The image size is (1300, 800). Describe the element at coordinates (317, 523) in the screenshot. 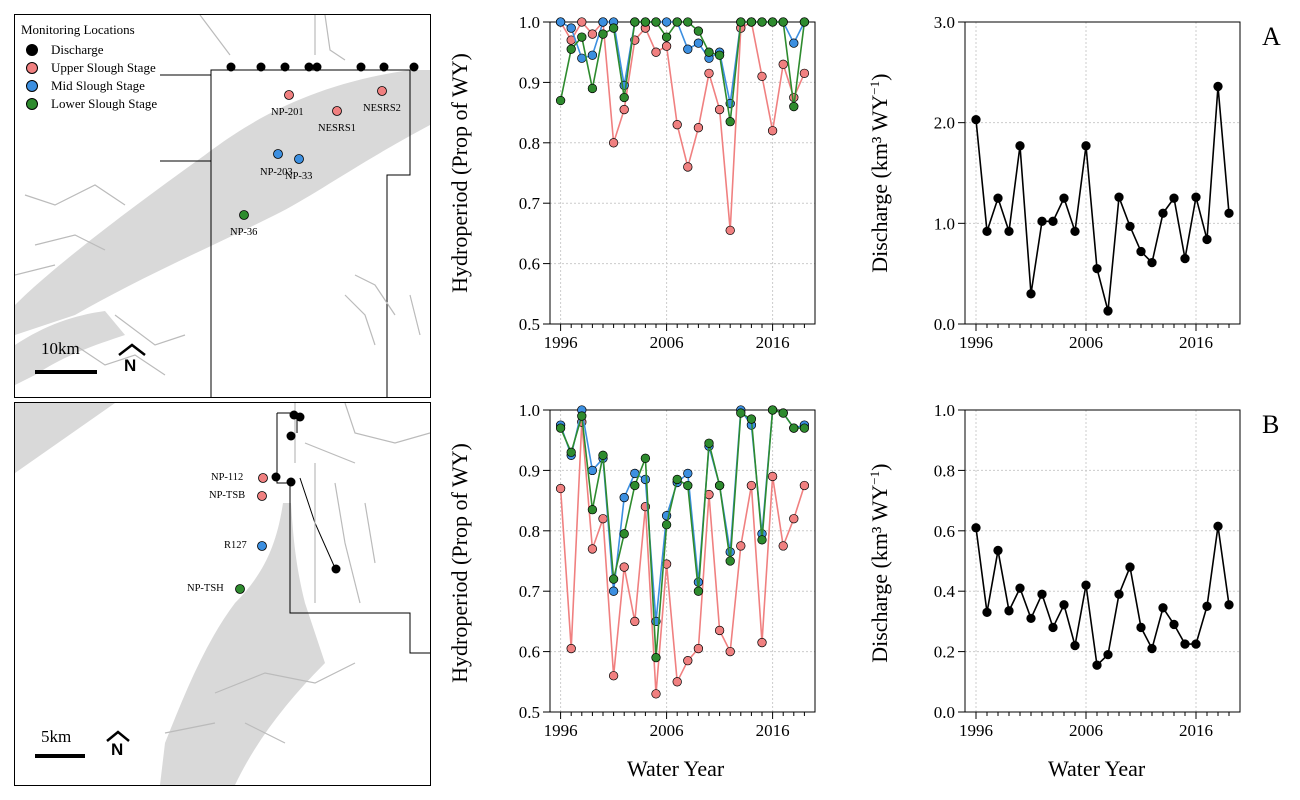

I see `river-line` at that location.